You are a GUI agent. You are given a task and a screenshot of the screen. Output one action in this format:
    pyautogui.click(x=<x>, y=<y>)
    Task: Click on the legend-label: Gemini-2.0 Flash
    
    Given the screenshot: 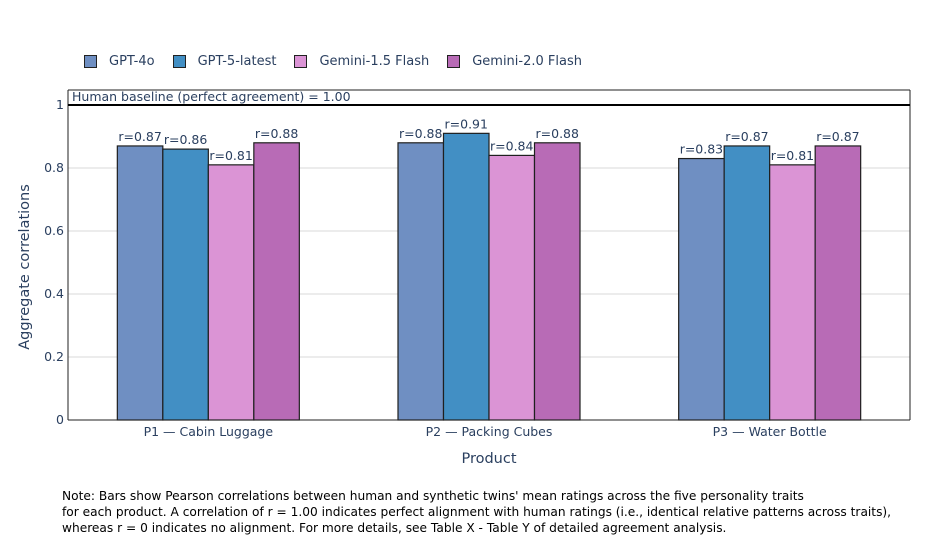 What is the action you would take?
    pyautogui.click(x=527, y=61)
    